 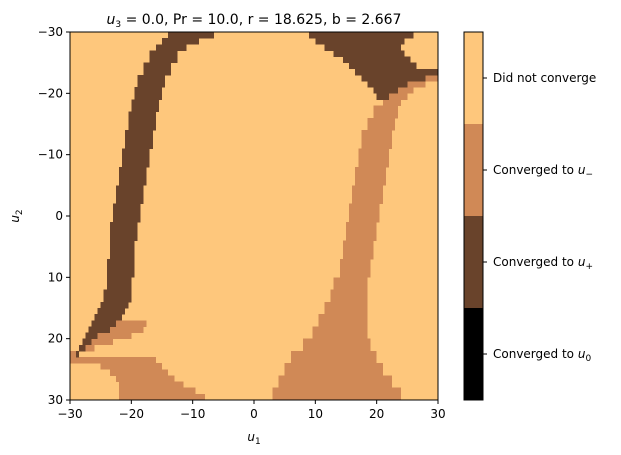 What do you see at coordinates (54, 216) in the screenshot?
I see `y-axis: −30 −20 −10 0 10 20 30` at bounding box center [54, 216].